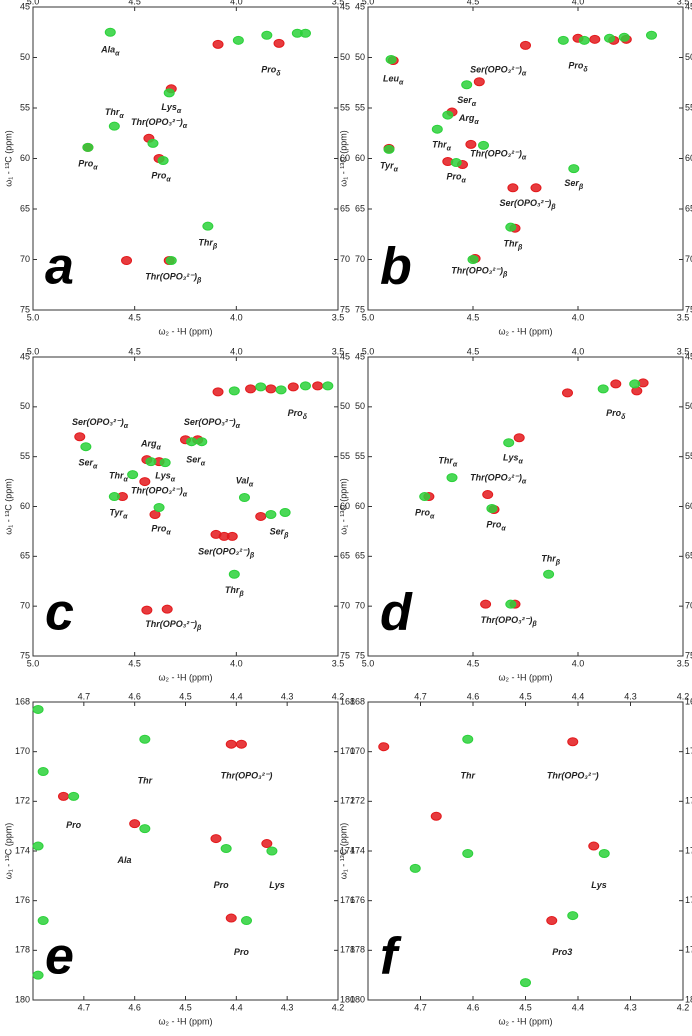 Image resolution: width=692 pixels, height=1036 pixels. What do you see at coordinates (171, 108) in the screenshot?
I see `peak-label: Lysα` at bounding box center [171, 108].